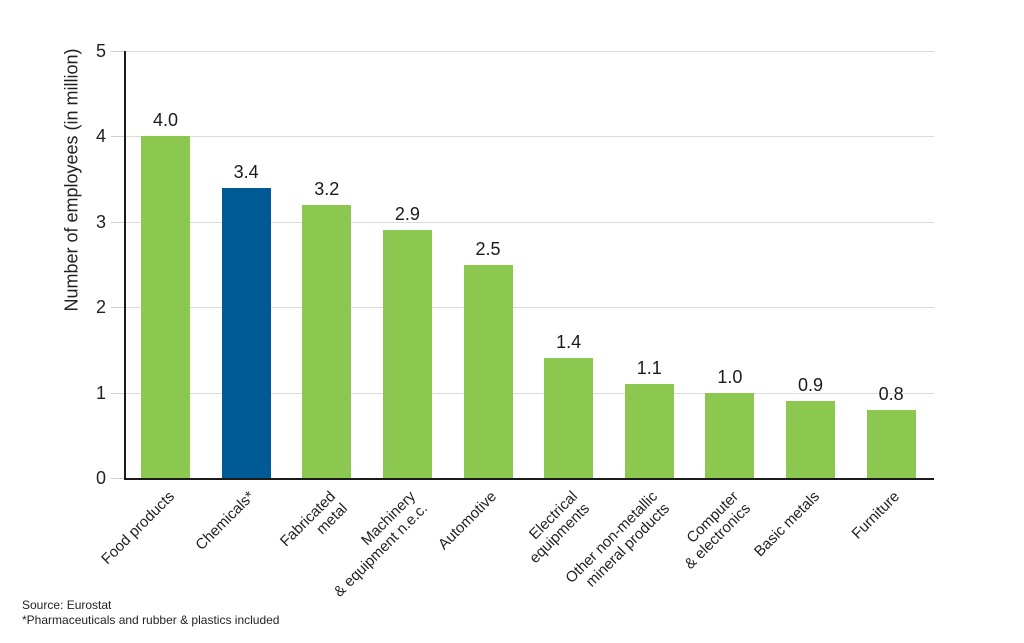  What do you see at coordinates (407, 214) in the screenshot?
I see `bar-value-label: 2.9` at bounding box center [407, 214].